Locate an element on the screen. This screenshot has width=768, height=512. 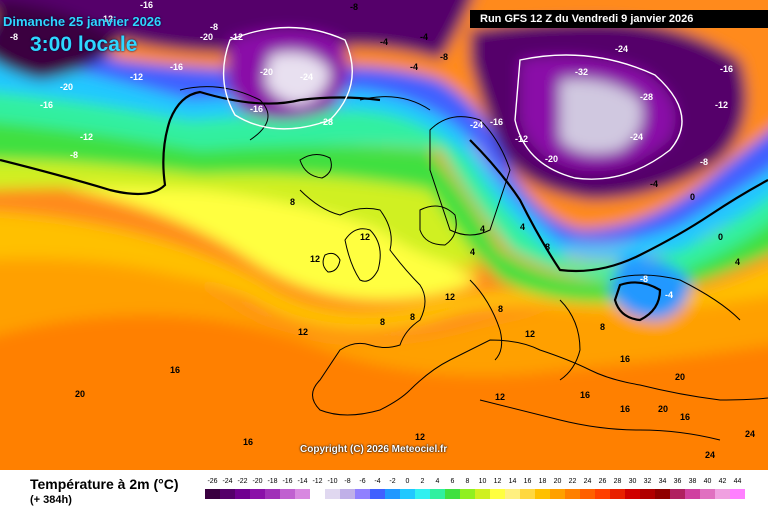
scale-label: 8 is located at coordinates (467, 481).